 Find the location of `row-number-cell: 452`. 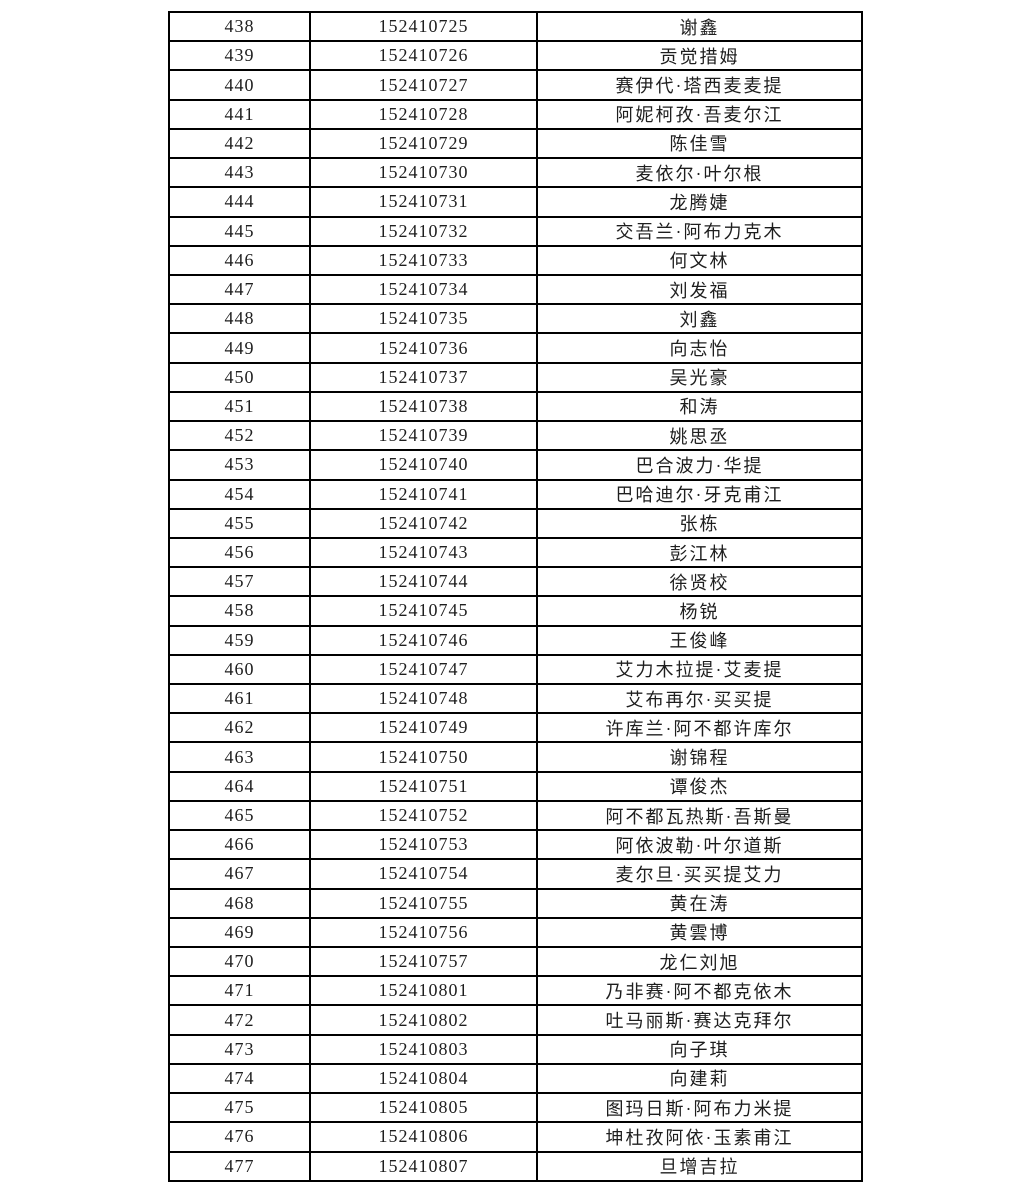

row-number-cell: 452 is located at coordinates (239, 436).